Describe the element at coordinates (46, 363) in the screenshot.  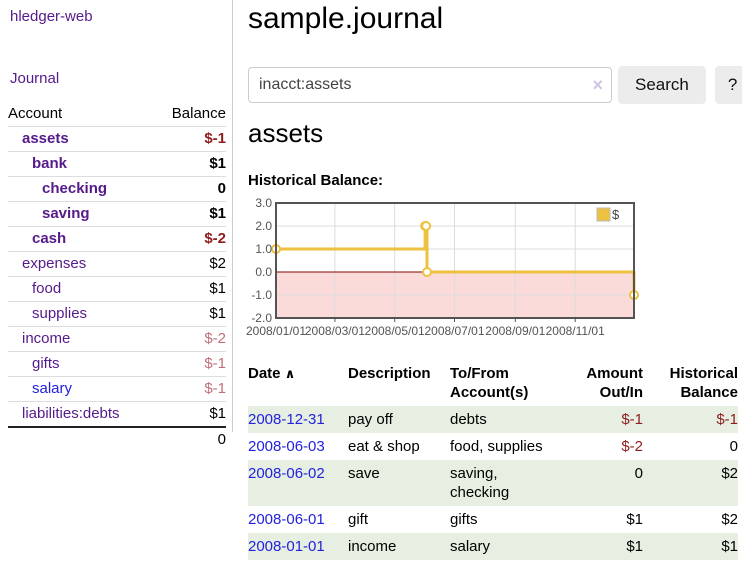
I see `account-link: gifts` at that location.